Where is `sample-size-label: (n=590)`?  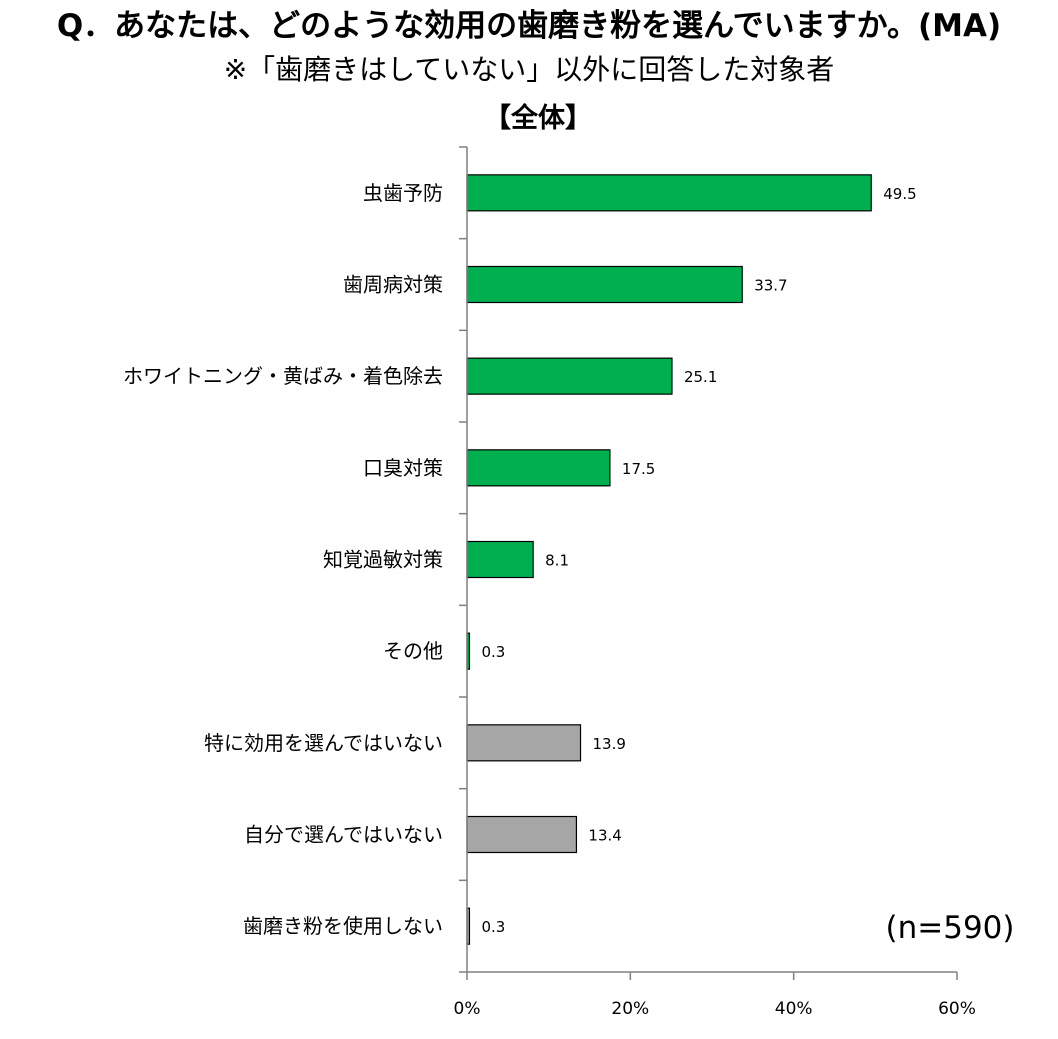 sample-size-label: (n=590) is located at coordinates (950, 928).